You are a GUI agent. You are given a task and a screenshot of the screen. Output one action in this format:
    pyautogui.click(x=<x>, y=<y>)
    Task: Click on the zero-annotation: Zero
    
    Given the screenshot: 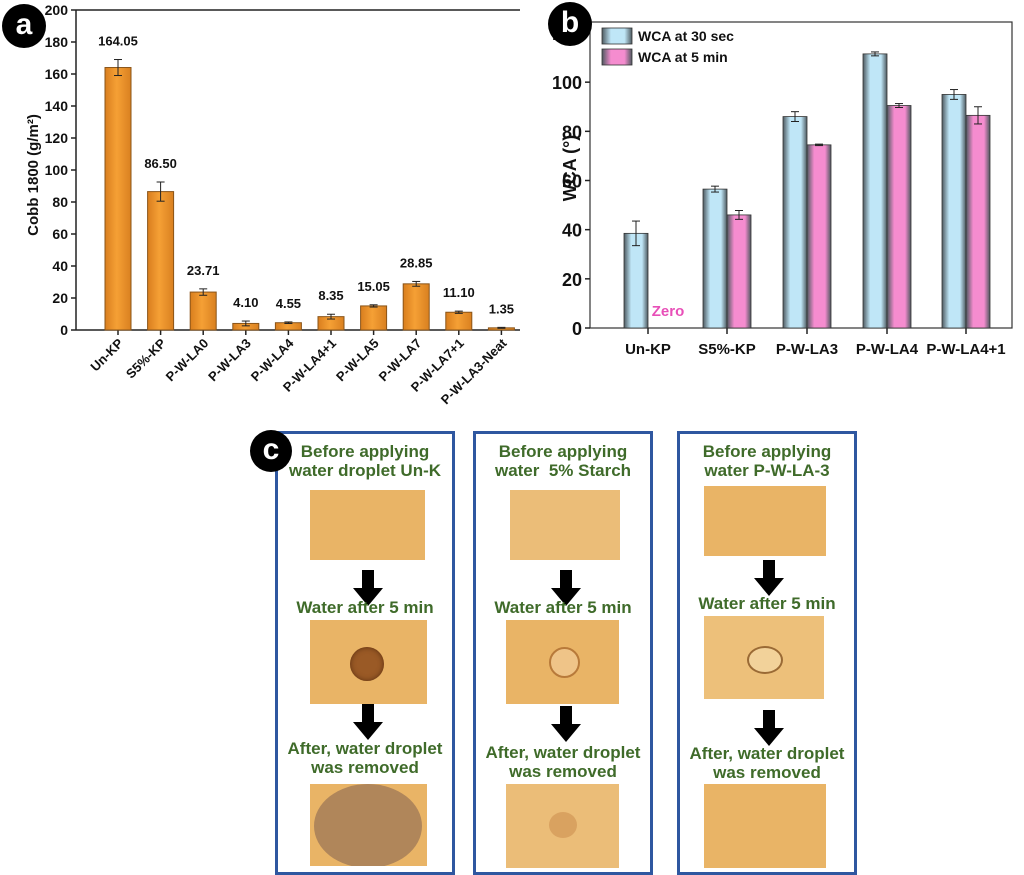 What is the action you would take?
    pyautogui.click(x=668, y=311)
    